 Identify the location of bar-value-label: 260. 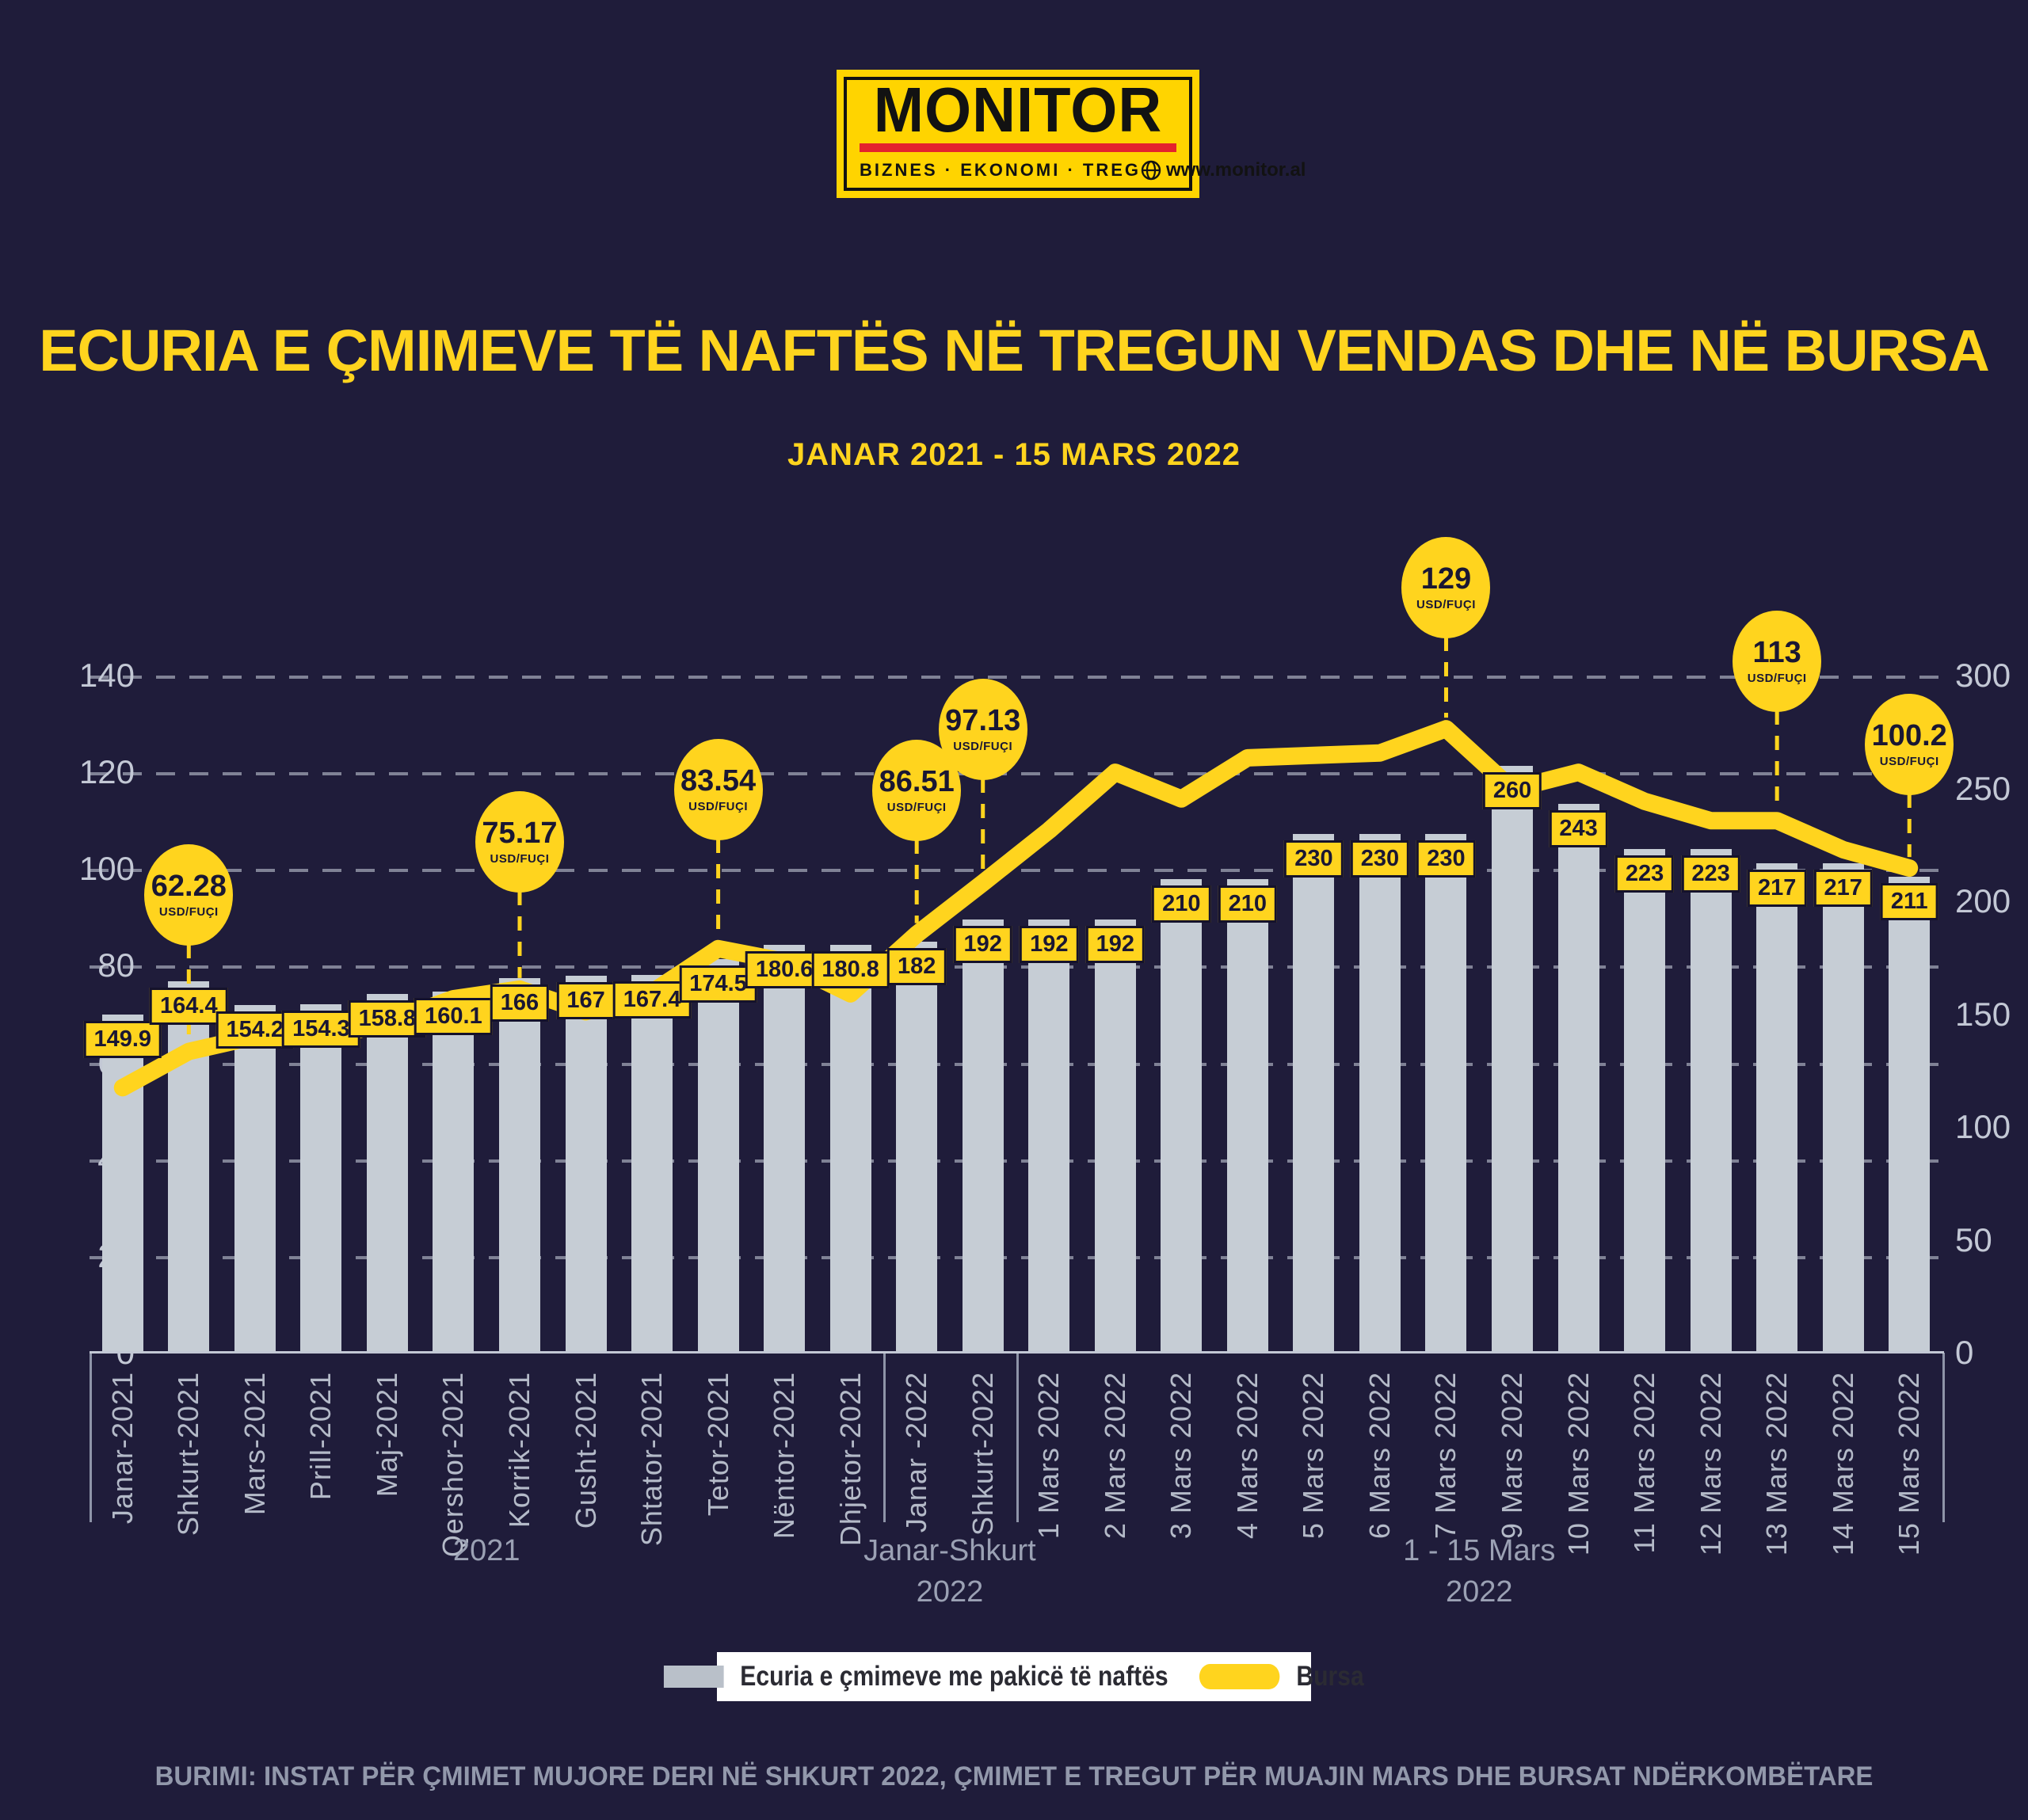
(1512, 790).